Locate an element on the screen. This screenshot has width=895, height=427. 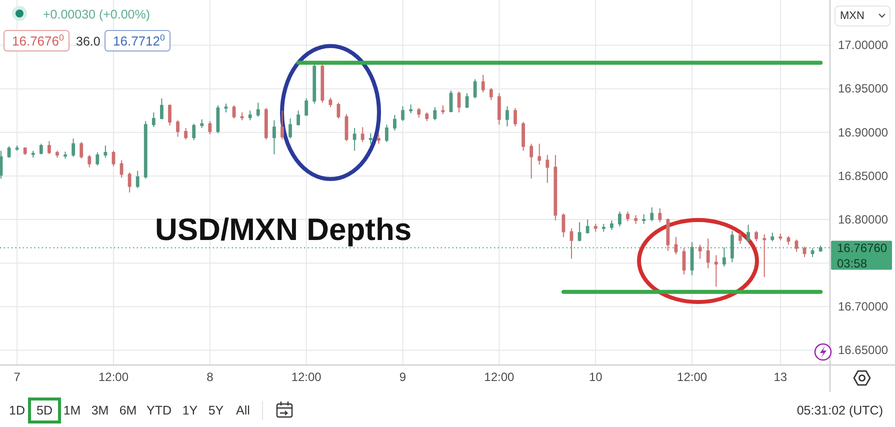
y-tick-label: 16.85000 is located at coordinates (863, 175).